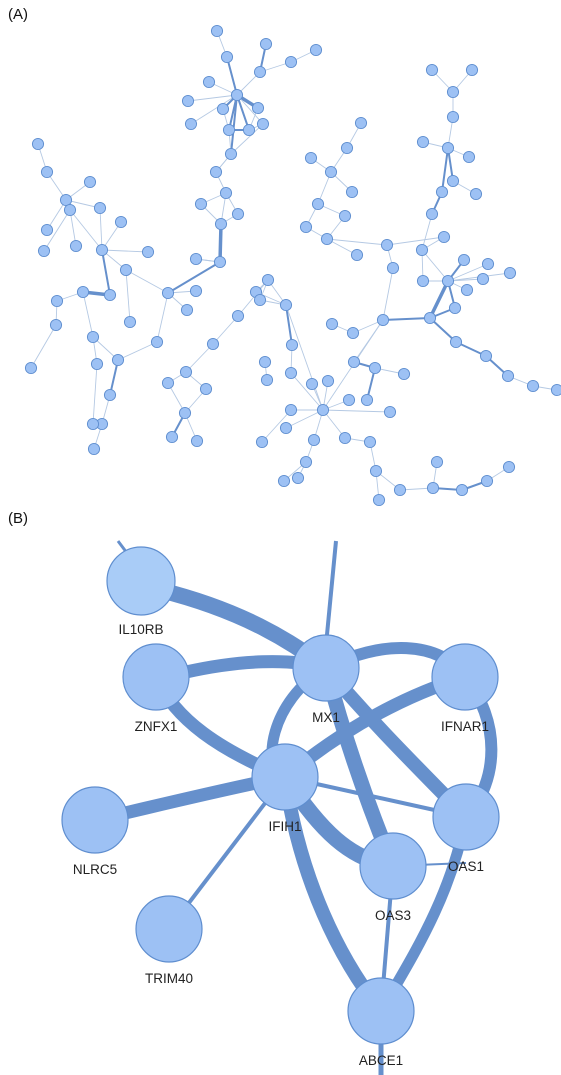  What do you see at coordinates (140, 629) in the screenshot?
I see `label-il10rb: IL10RB` at bounding box center [140, 629].